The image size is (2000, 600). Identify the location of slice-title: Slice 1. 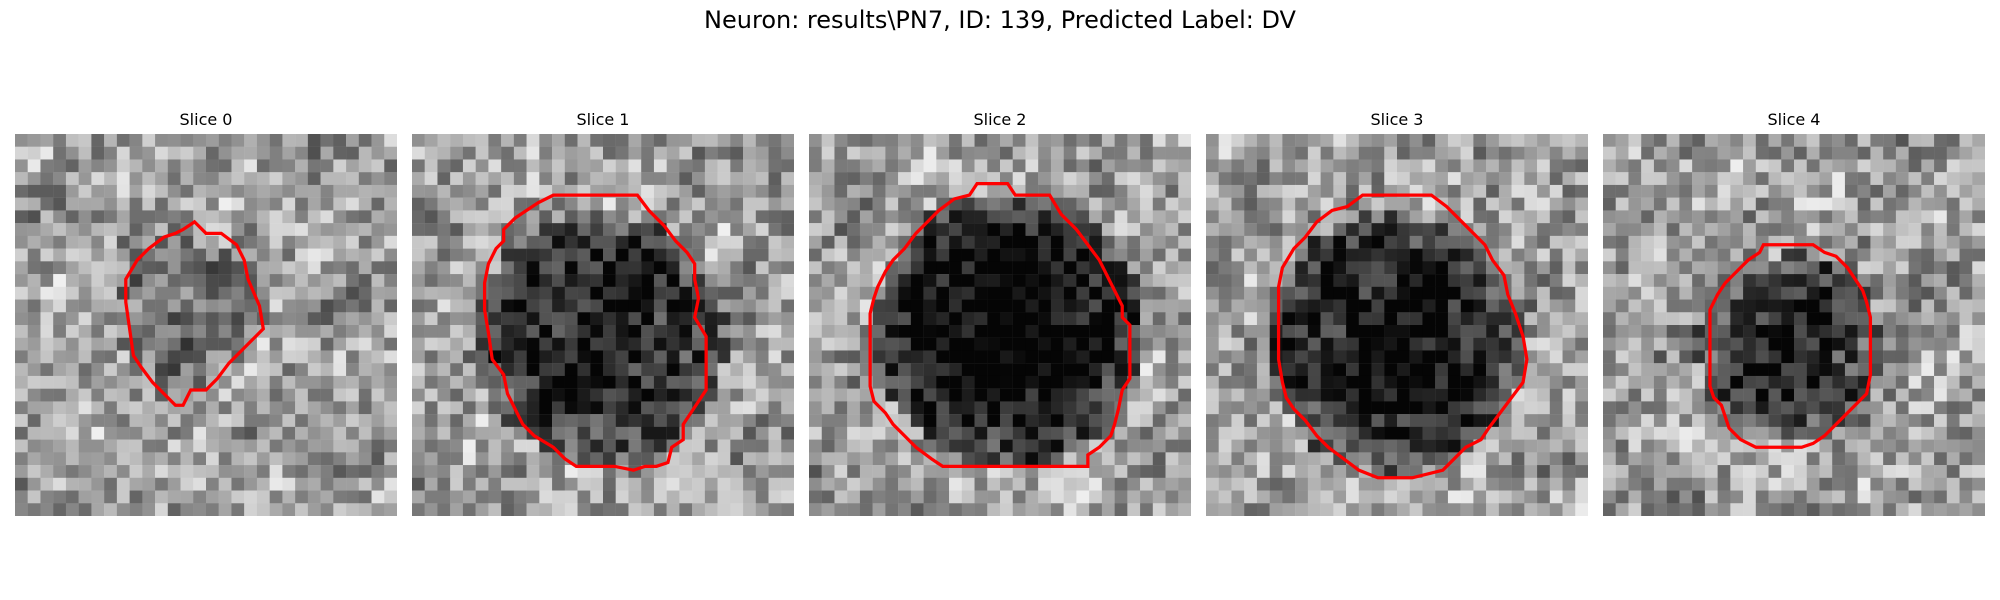
(603, 119).